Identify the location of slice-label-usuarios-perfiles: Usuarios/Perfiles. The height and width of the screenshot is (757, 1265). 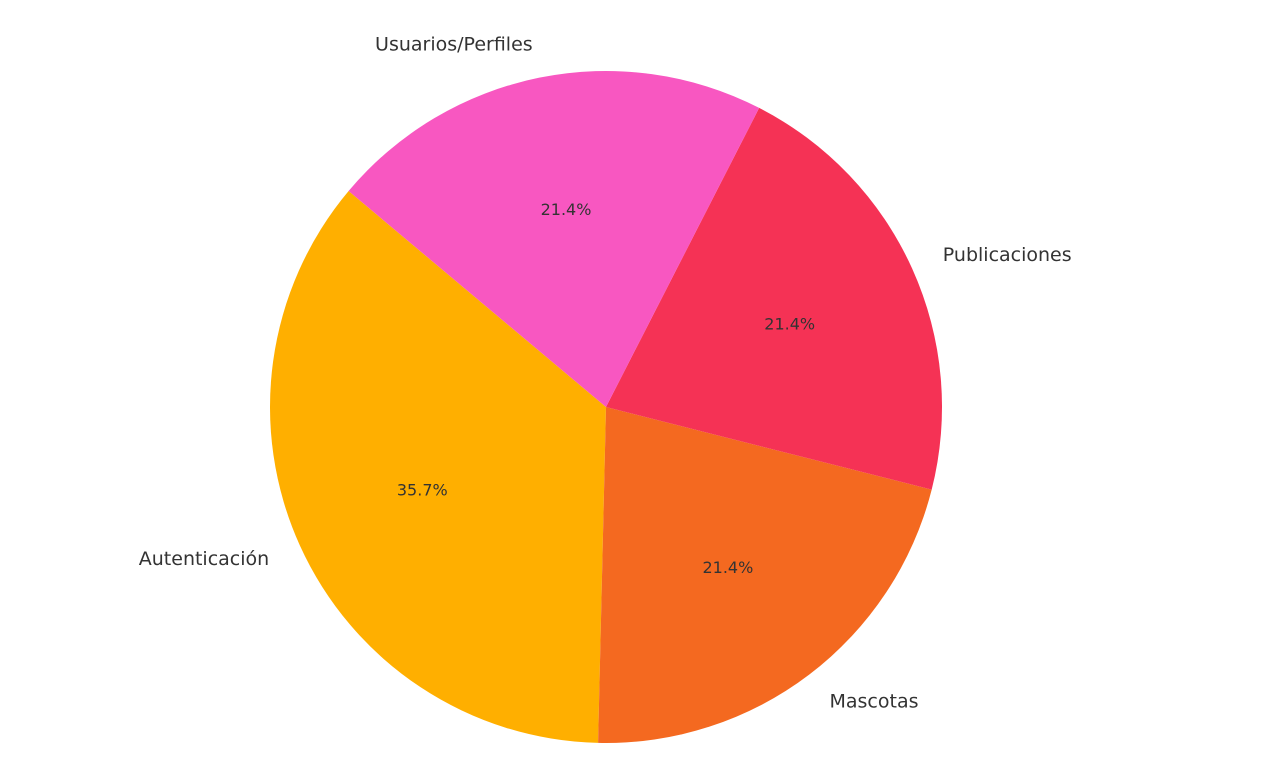
(454, 45).